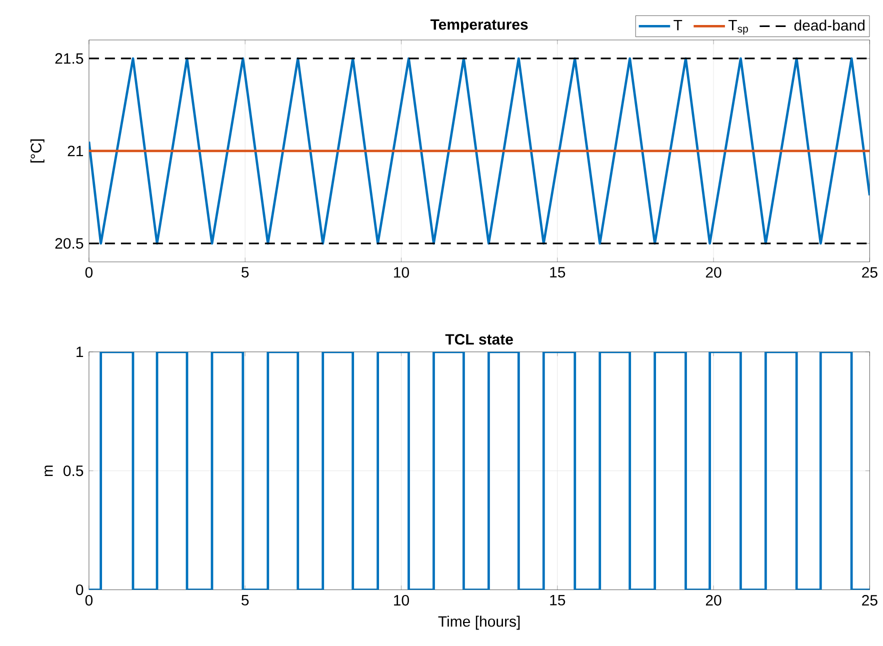  I want to click on legend-label: T$_{sp}$, so click(738, 27).